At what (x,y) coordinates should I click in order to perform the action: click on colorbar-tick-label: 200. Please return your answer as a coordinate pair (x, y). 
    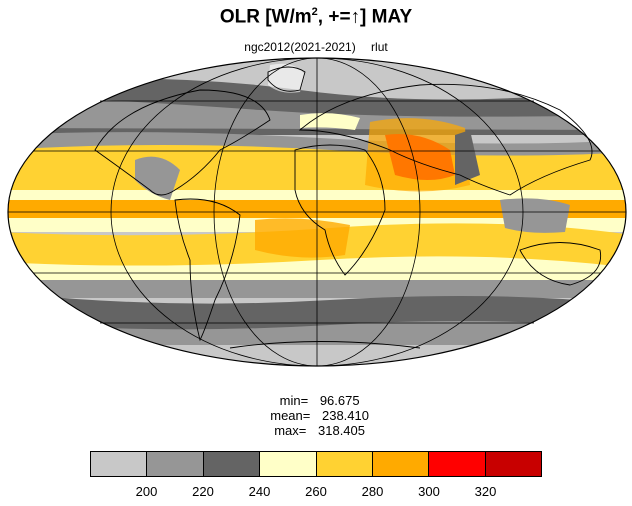
    Looking at the image, I should click on (146, 491).